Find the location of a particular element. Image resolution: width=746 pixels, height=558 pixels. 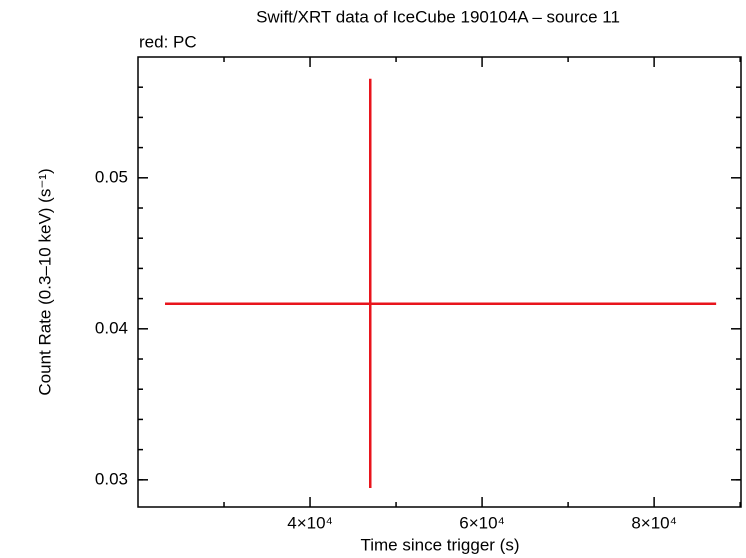

x-axis-label: Time since trigger (s) is located at coordinates (439, 544).